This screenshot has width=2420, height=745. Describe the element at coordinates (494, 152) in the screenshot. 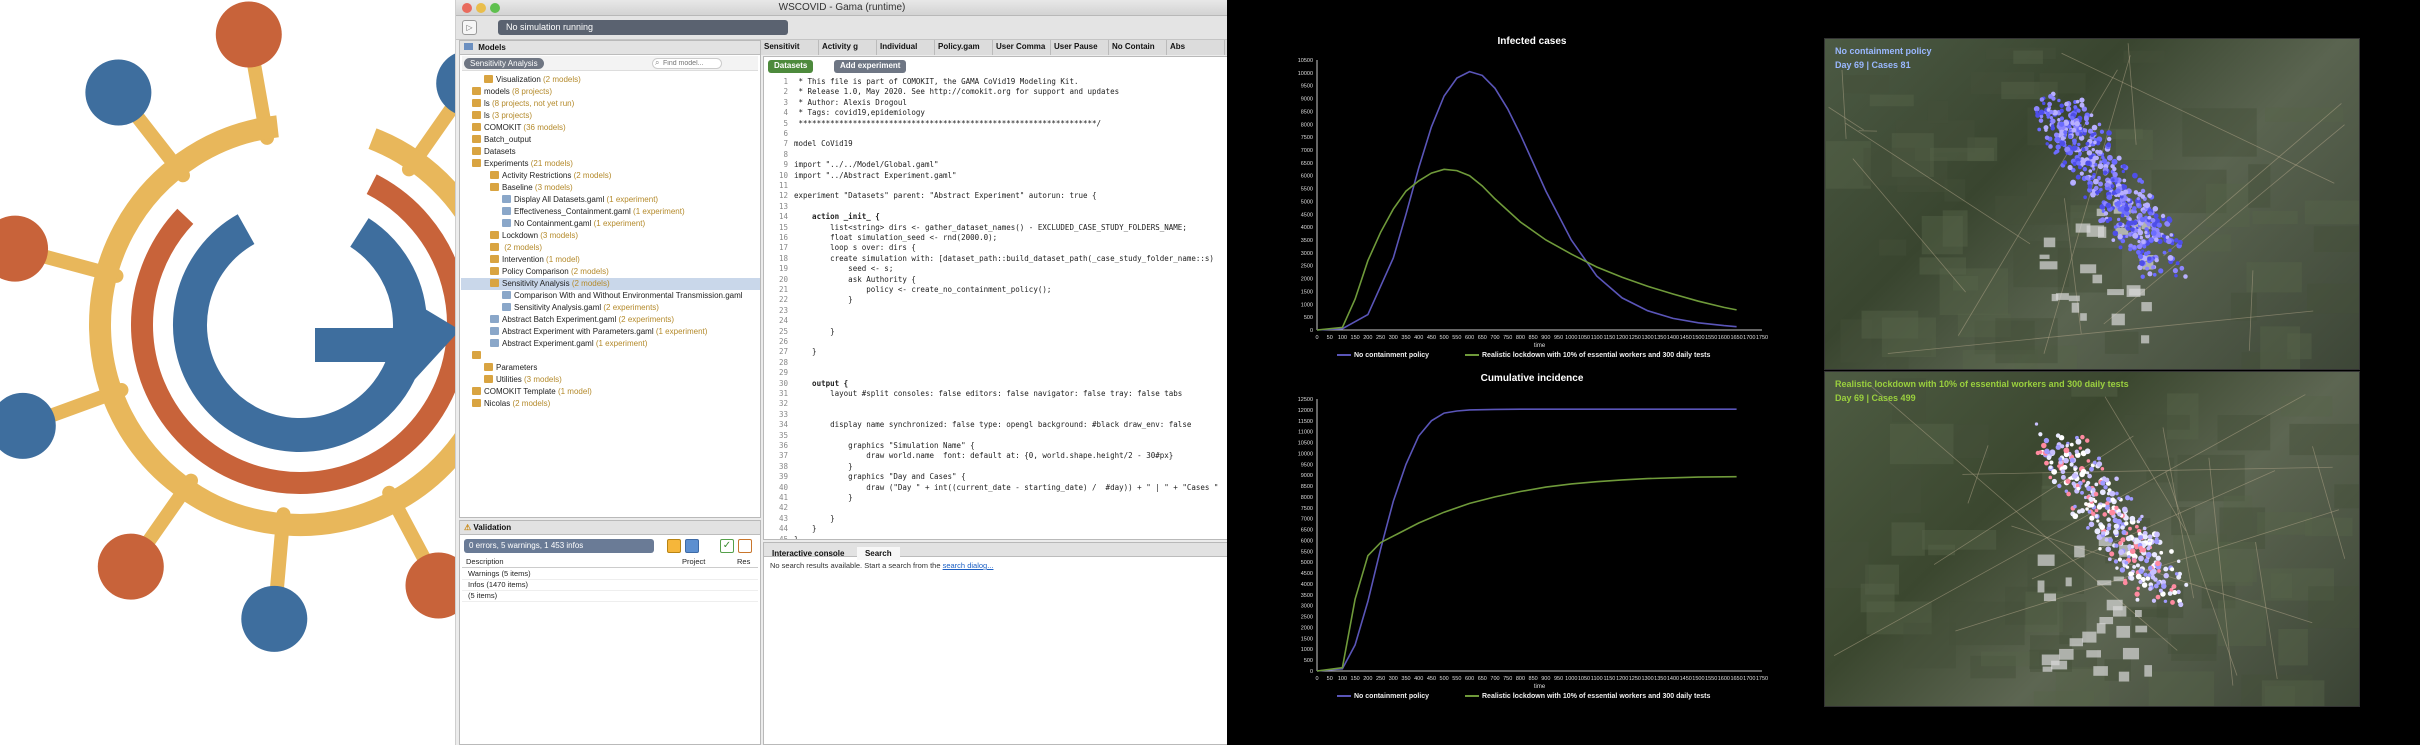

I see `tree-item: Datasets` at that location.